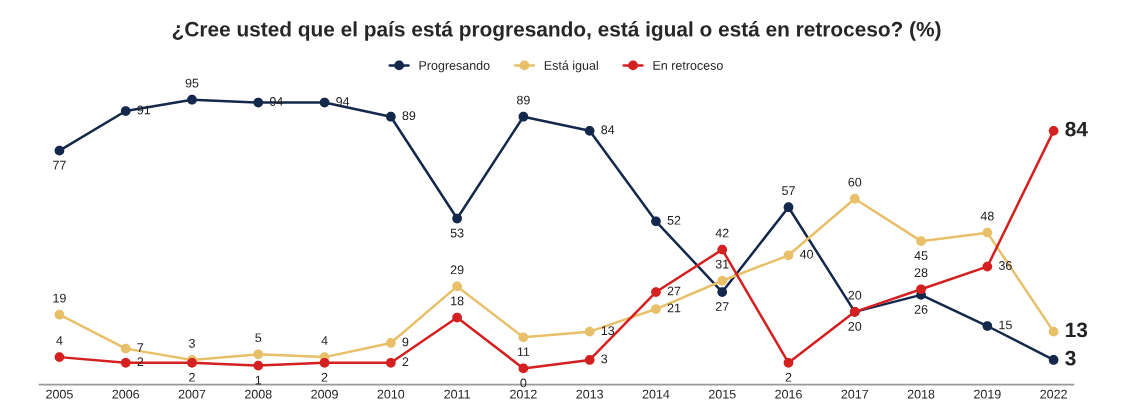  Describe the element at coordinates (454, 66) in the screenshot. I see `legend-label: Progresando` at that location.